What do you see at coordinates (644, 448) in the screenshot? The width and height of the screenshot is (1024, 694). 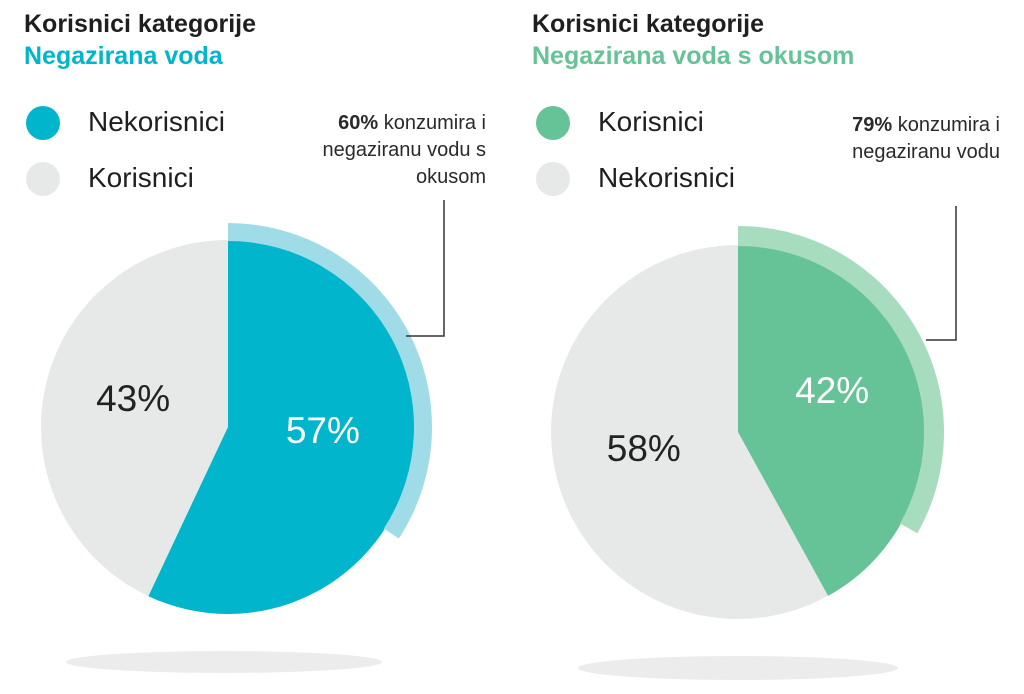 I see `pie-label-nekorisnici: 58%` at bounding box center [644, 448].